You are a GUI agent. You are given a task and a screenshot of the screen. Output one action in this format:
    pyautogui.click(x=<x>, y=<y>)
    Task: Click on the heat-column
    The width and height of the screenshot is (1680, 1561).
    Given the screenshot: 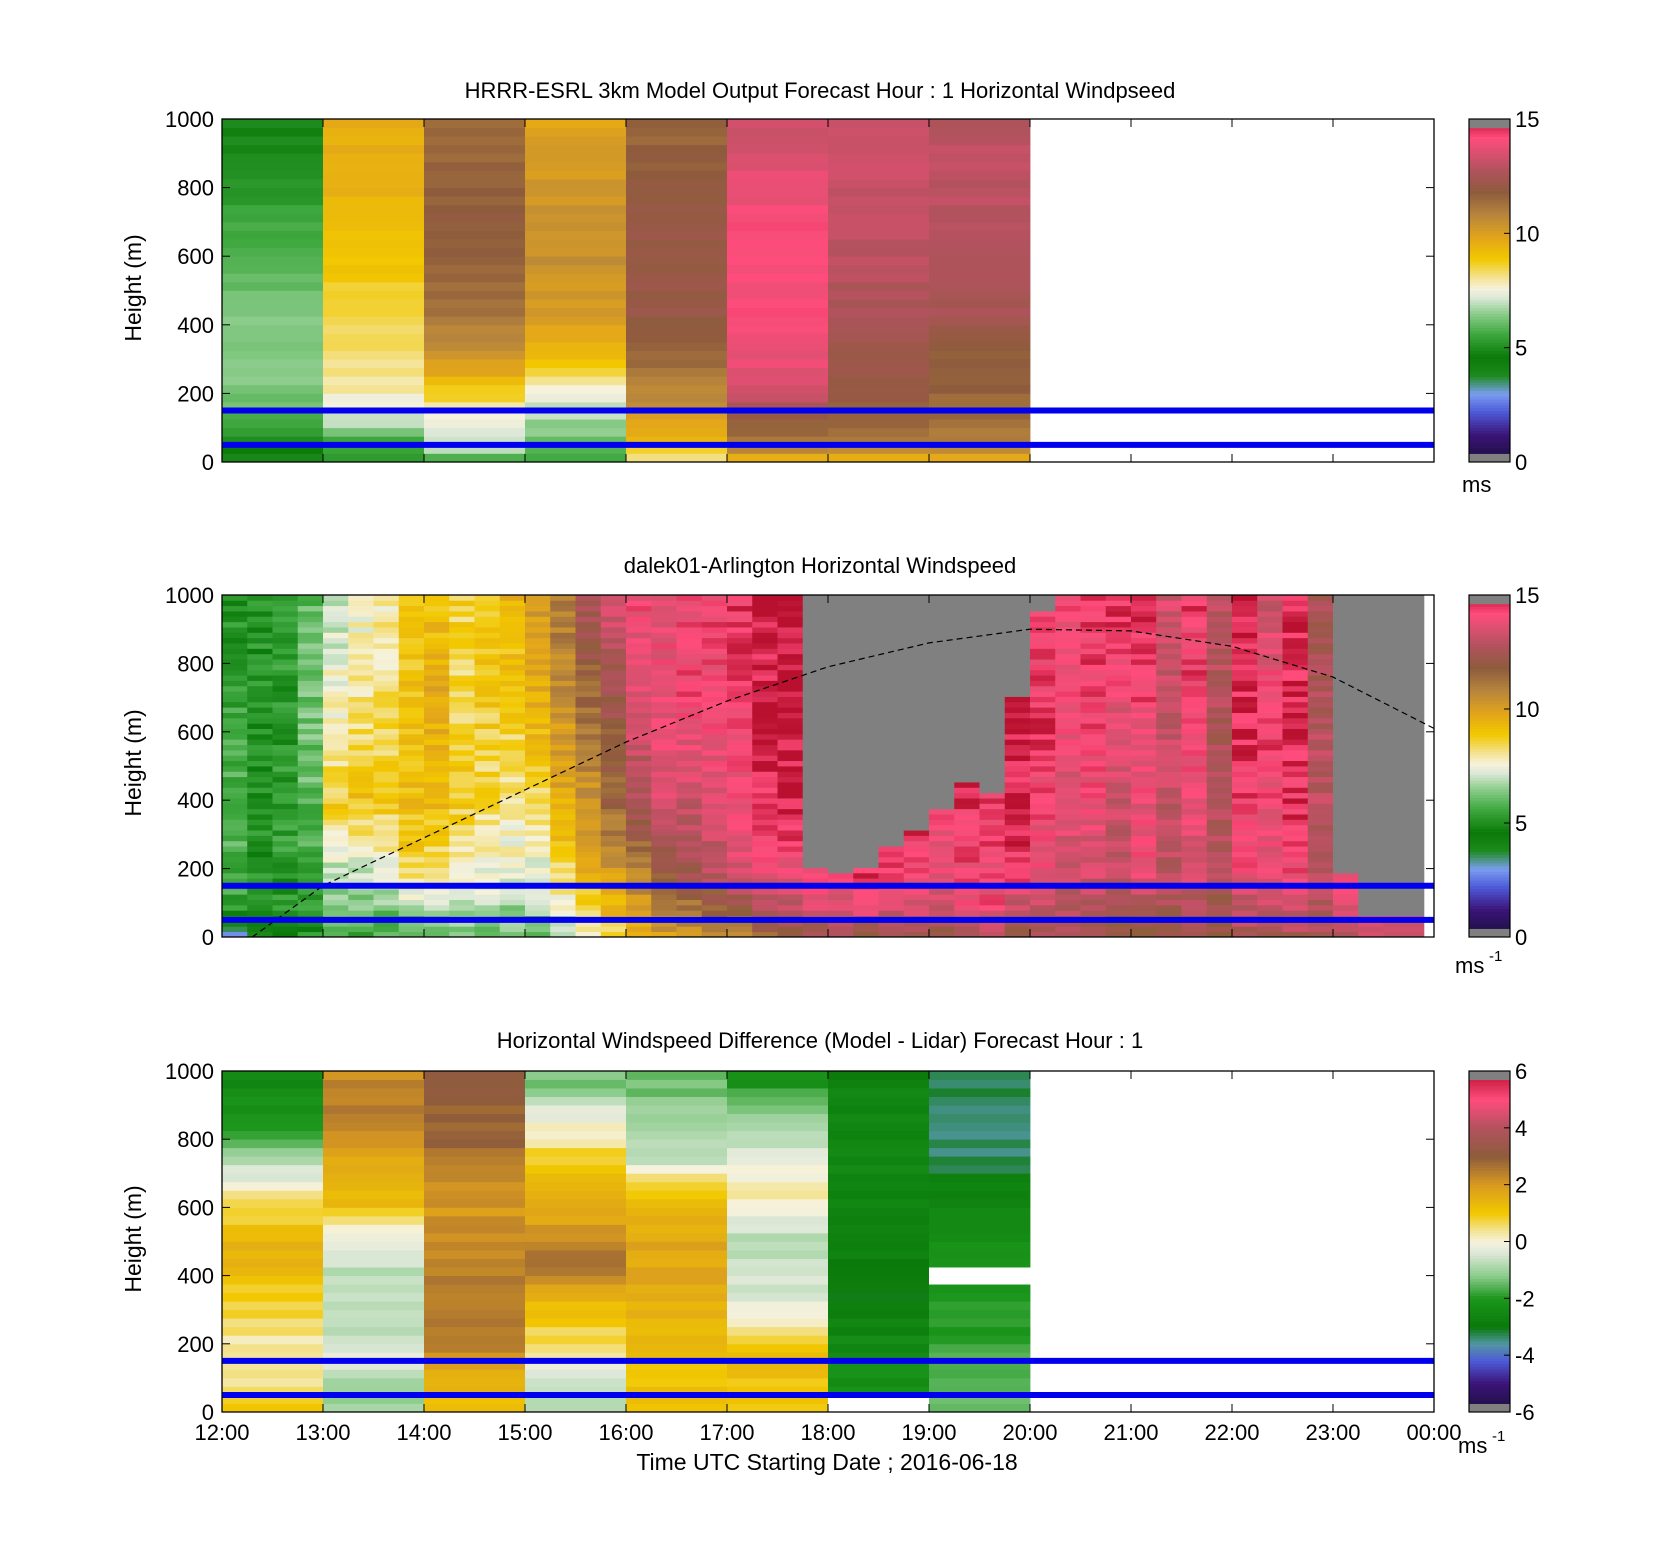 What is the action you would take?
    pyautogui.click(x=1371, y=766)
    